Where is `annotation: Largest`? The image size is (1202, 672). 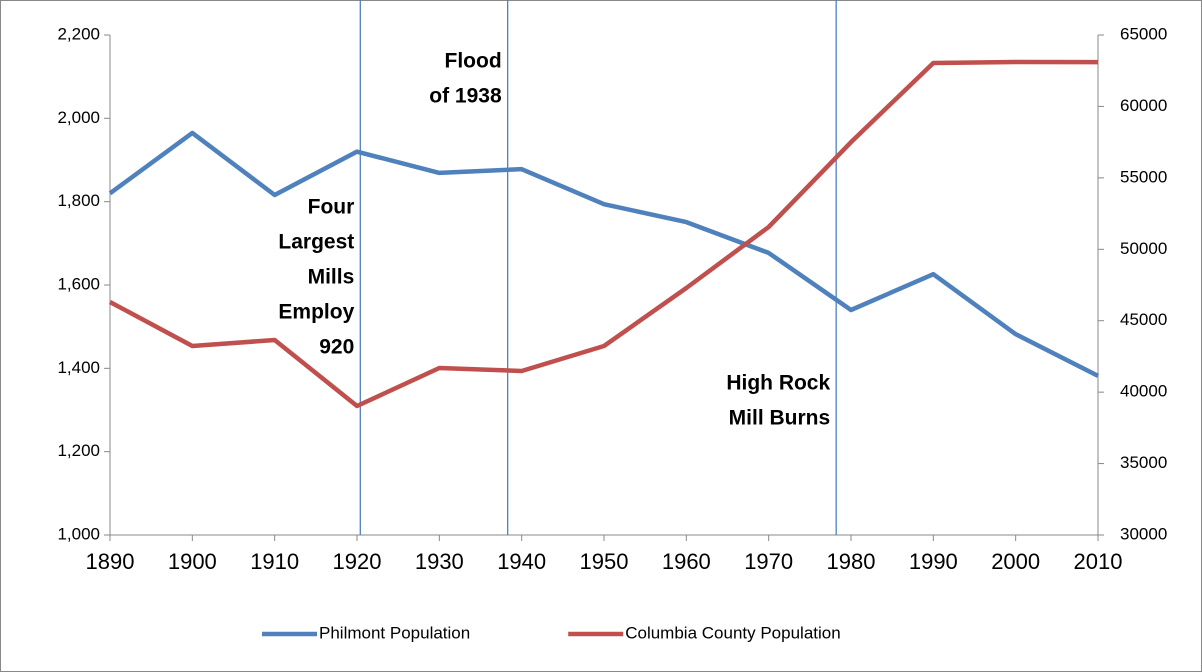
annotation: Largest is located at coordinates (316, 242).